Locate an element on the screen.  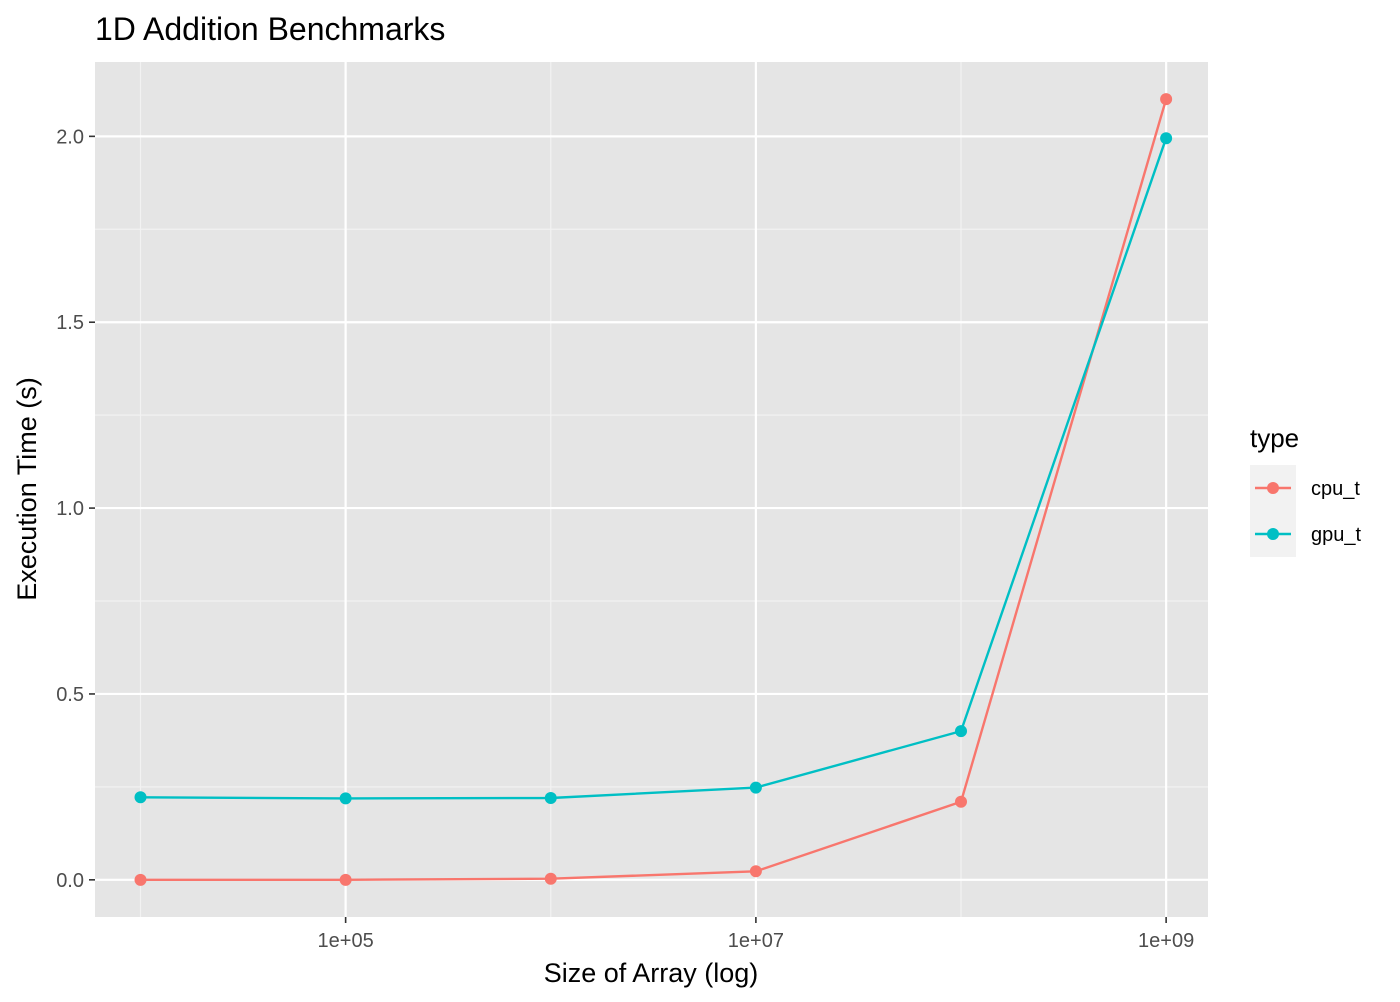
y-tick-label: 1.0 is located at coordinates (70, 509).